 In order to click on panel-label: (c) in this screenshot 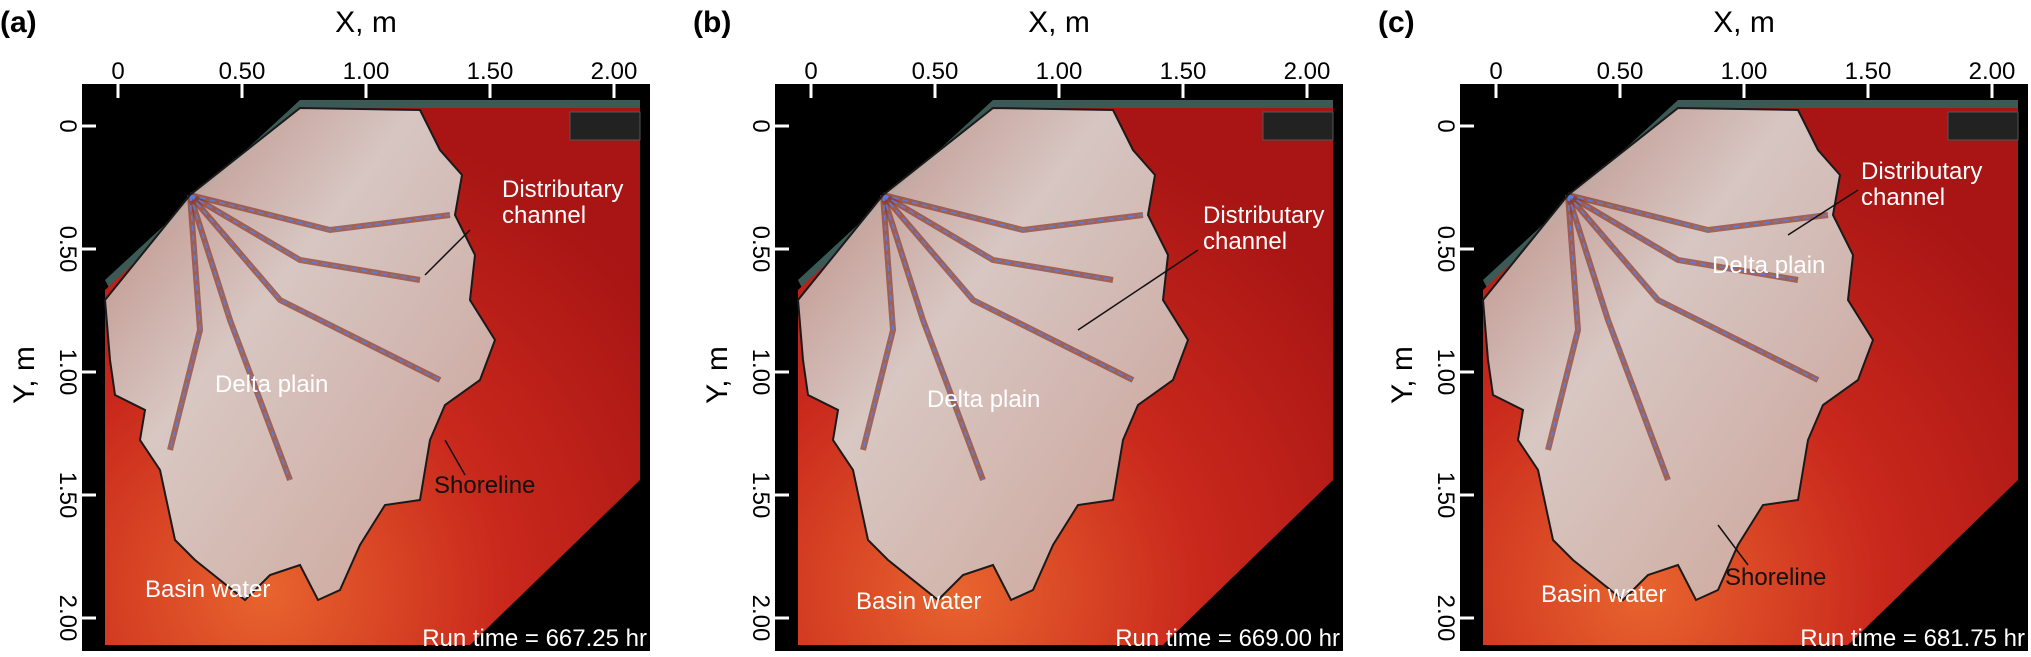, I will do `click(1396, 22)`.